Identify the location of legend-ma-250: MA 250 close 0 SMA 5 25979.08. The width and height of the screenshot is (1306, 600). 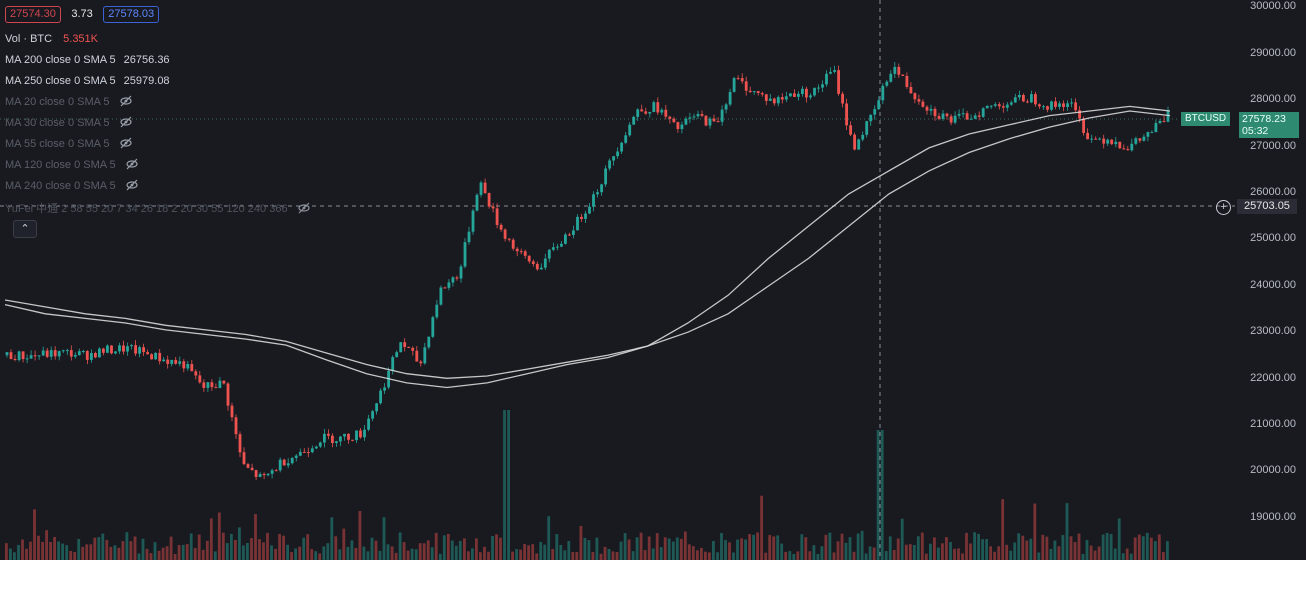
(87, 81).